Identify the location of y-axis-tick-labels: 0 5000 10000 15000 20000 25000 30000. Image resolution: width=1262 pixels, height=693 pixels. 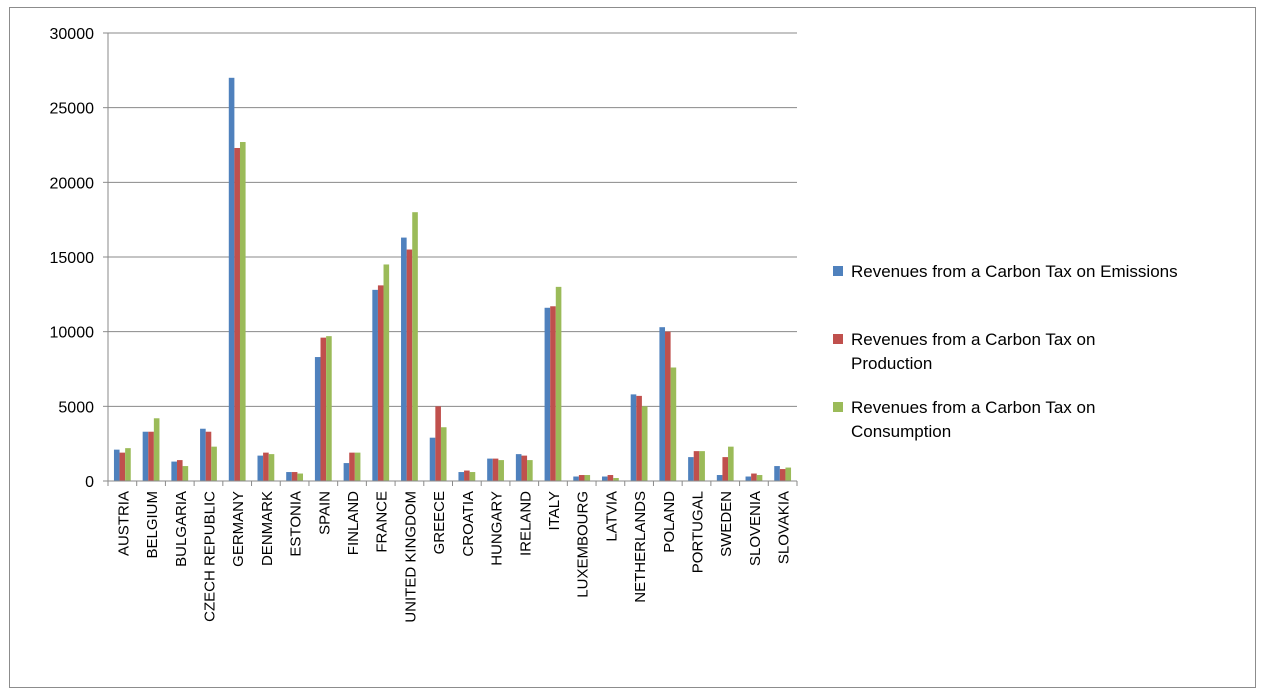
(72, 258).